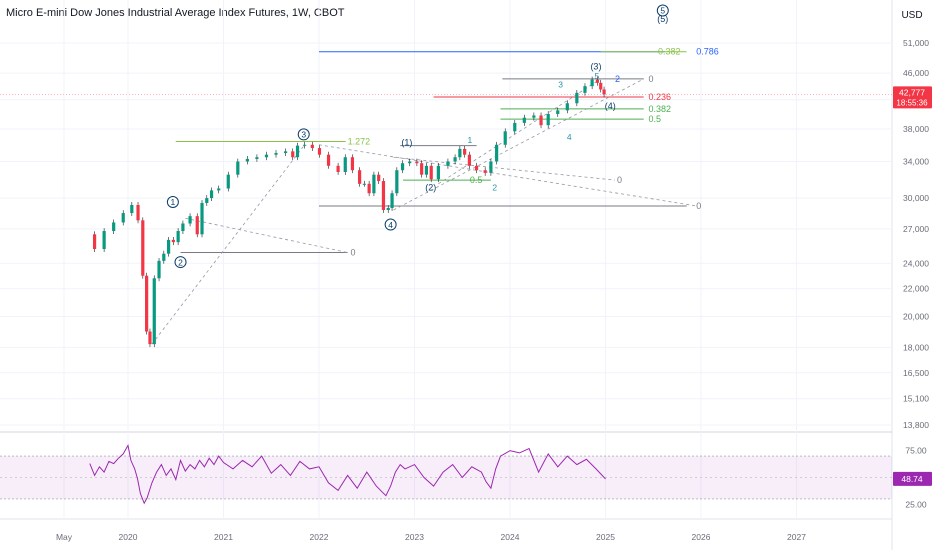 This screenshot has width=932, height=550. What do you see at coordinates (659, 109) in the screenshot?
I see `fib-level-label: 0.382` at bounding box center [659, 109].